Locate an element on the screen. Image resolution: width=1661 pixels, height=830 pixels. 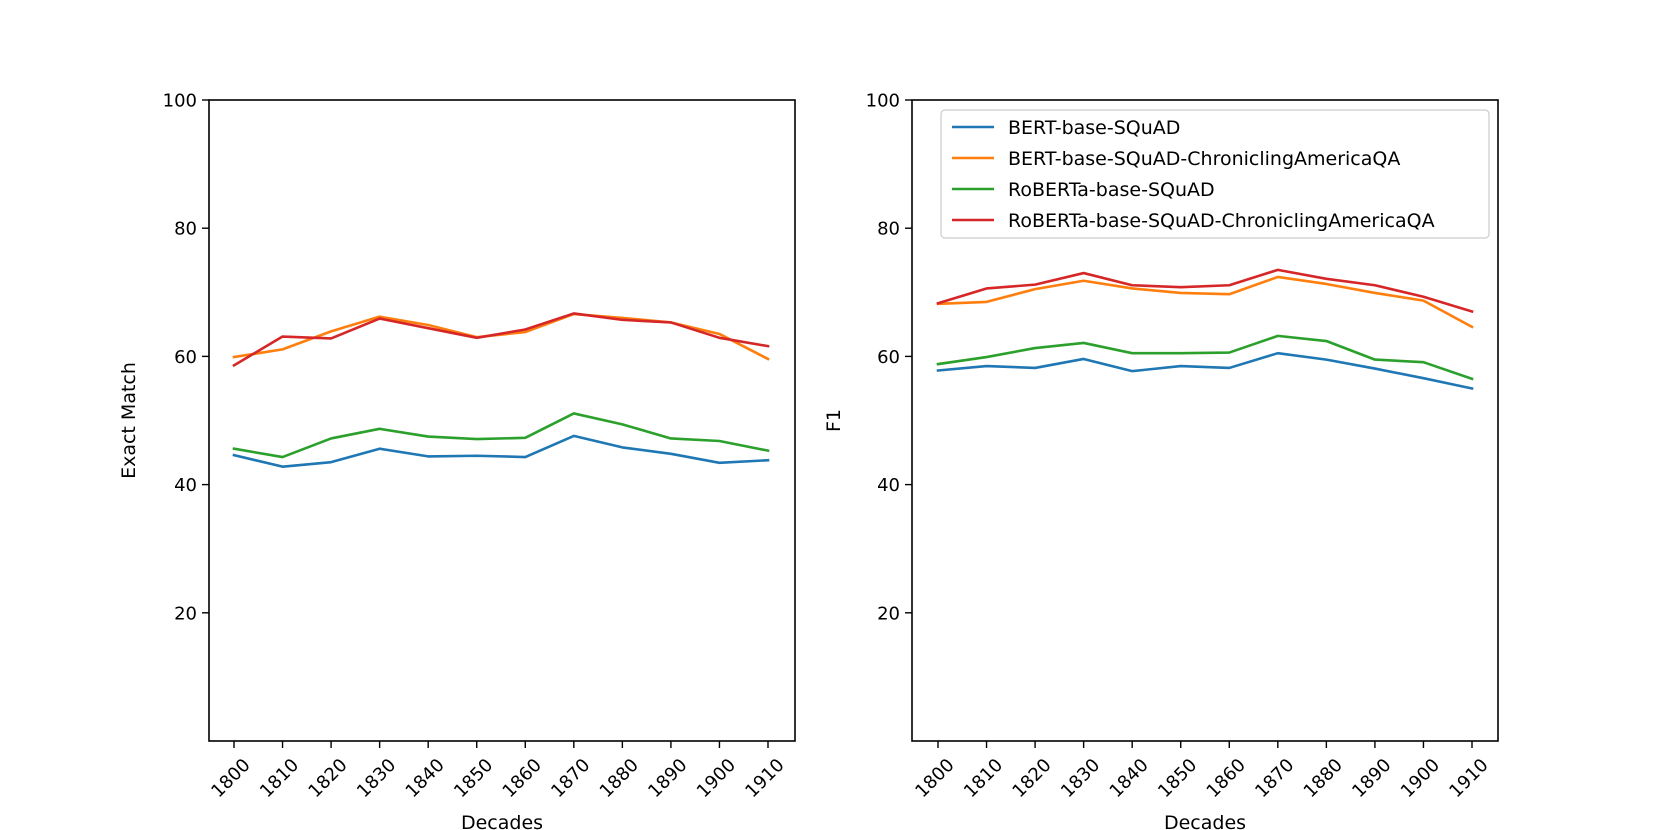
legend-box is located at coordinates (1215, 174).